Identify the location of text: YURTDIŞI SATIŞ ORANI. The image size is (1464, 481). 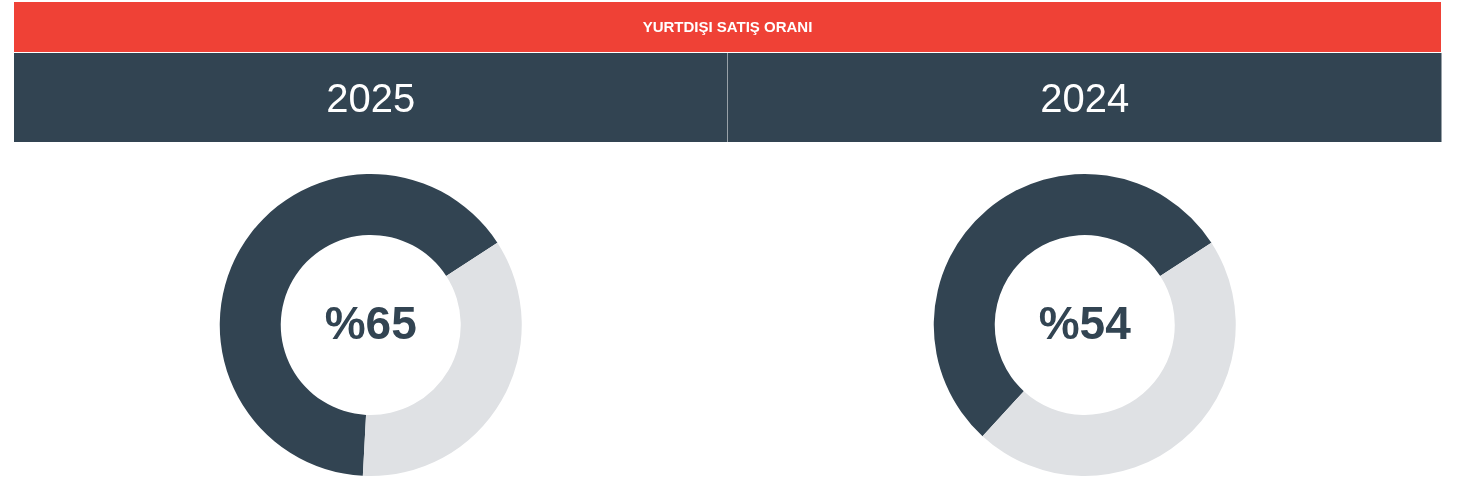
(727, 26).